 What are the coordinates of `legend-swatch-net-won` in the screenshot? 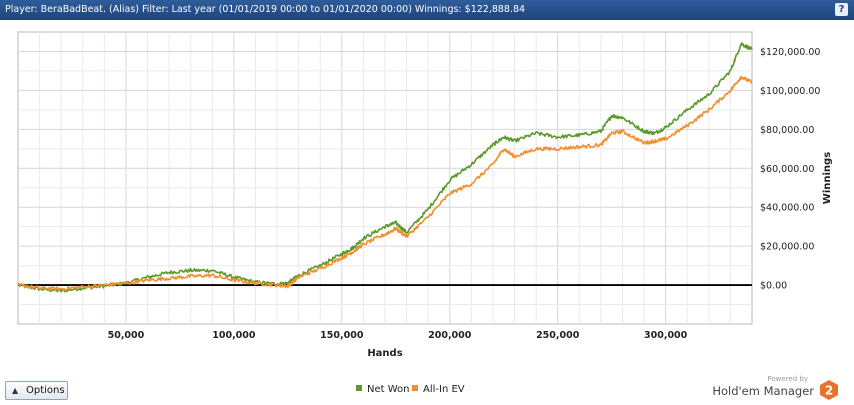 It's located at (359, 388).